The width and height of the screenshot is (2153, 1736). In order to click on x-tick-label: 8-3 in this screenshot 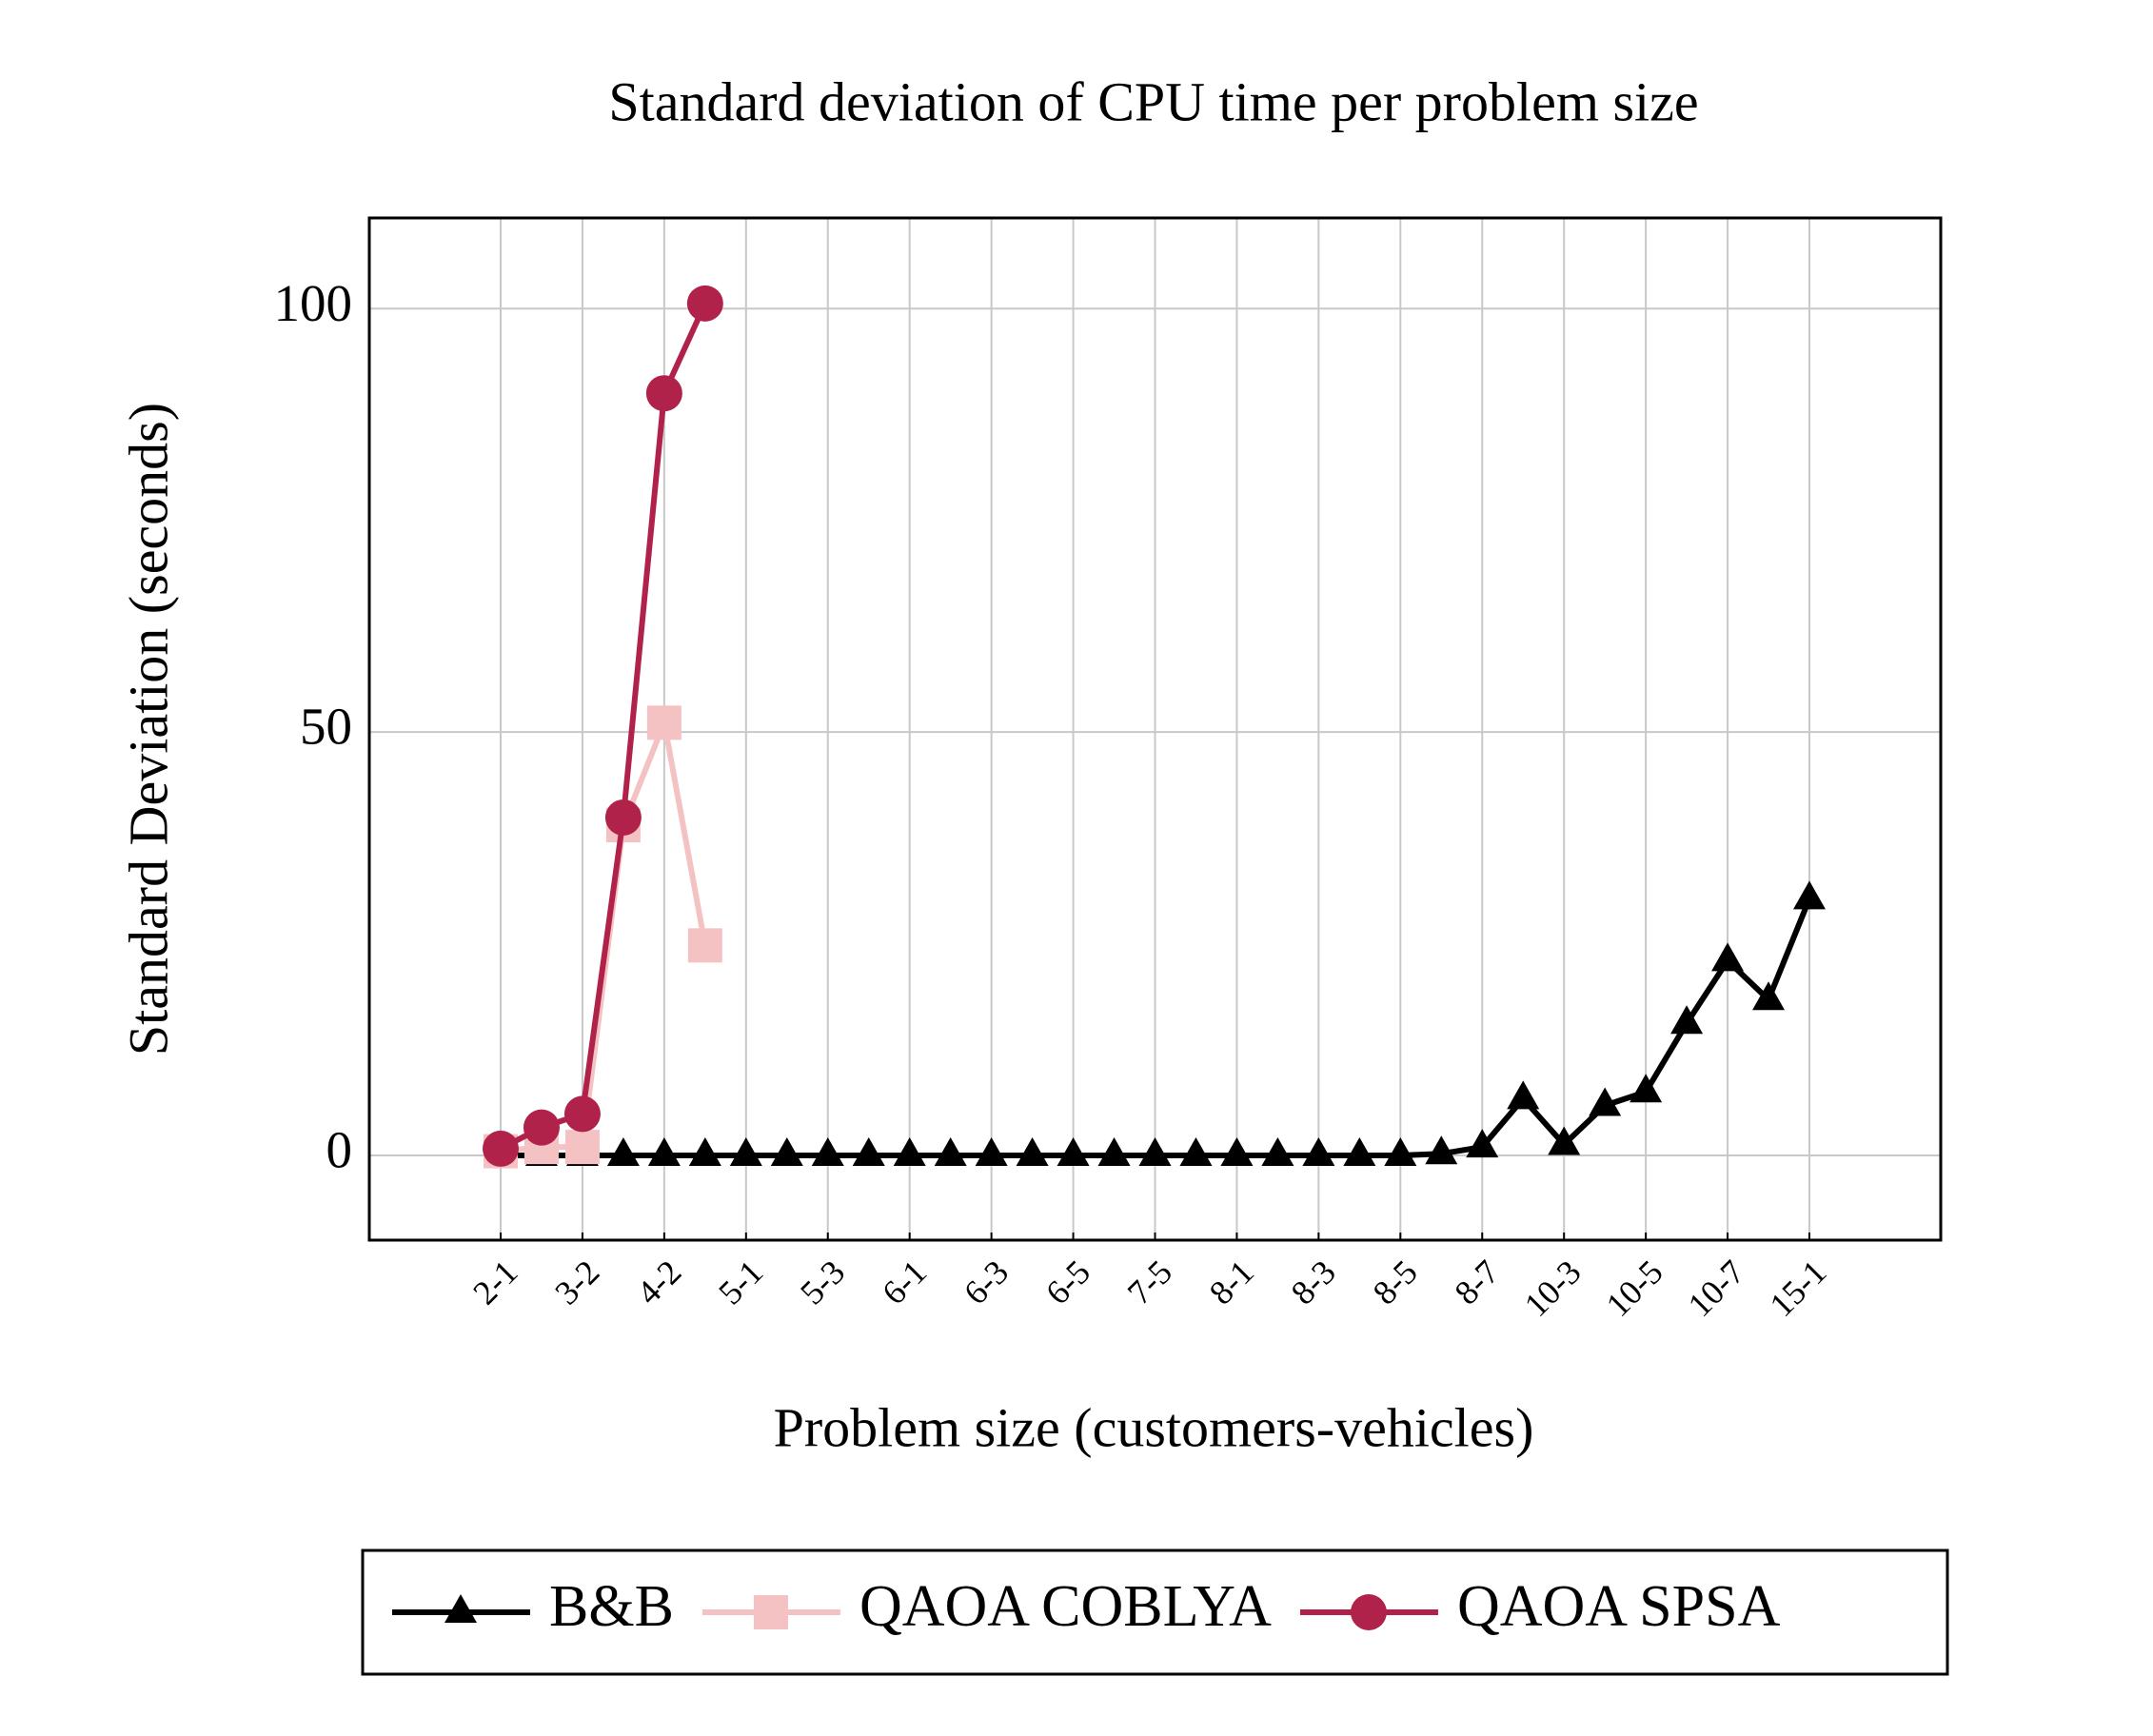, I will do `click(1313, 1282)`.